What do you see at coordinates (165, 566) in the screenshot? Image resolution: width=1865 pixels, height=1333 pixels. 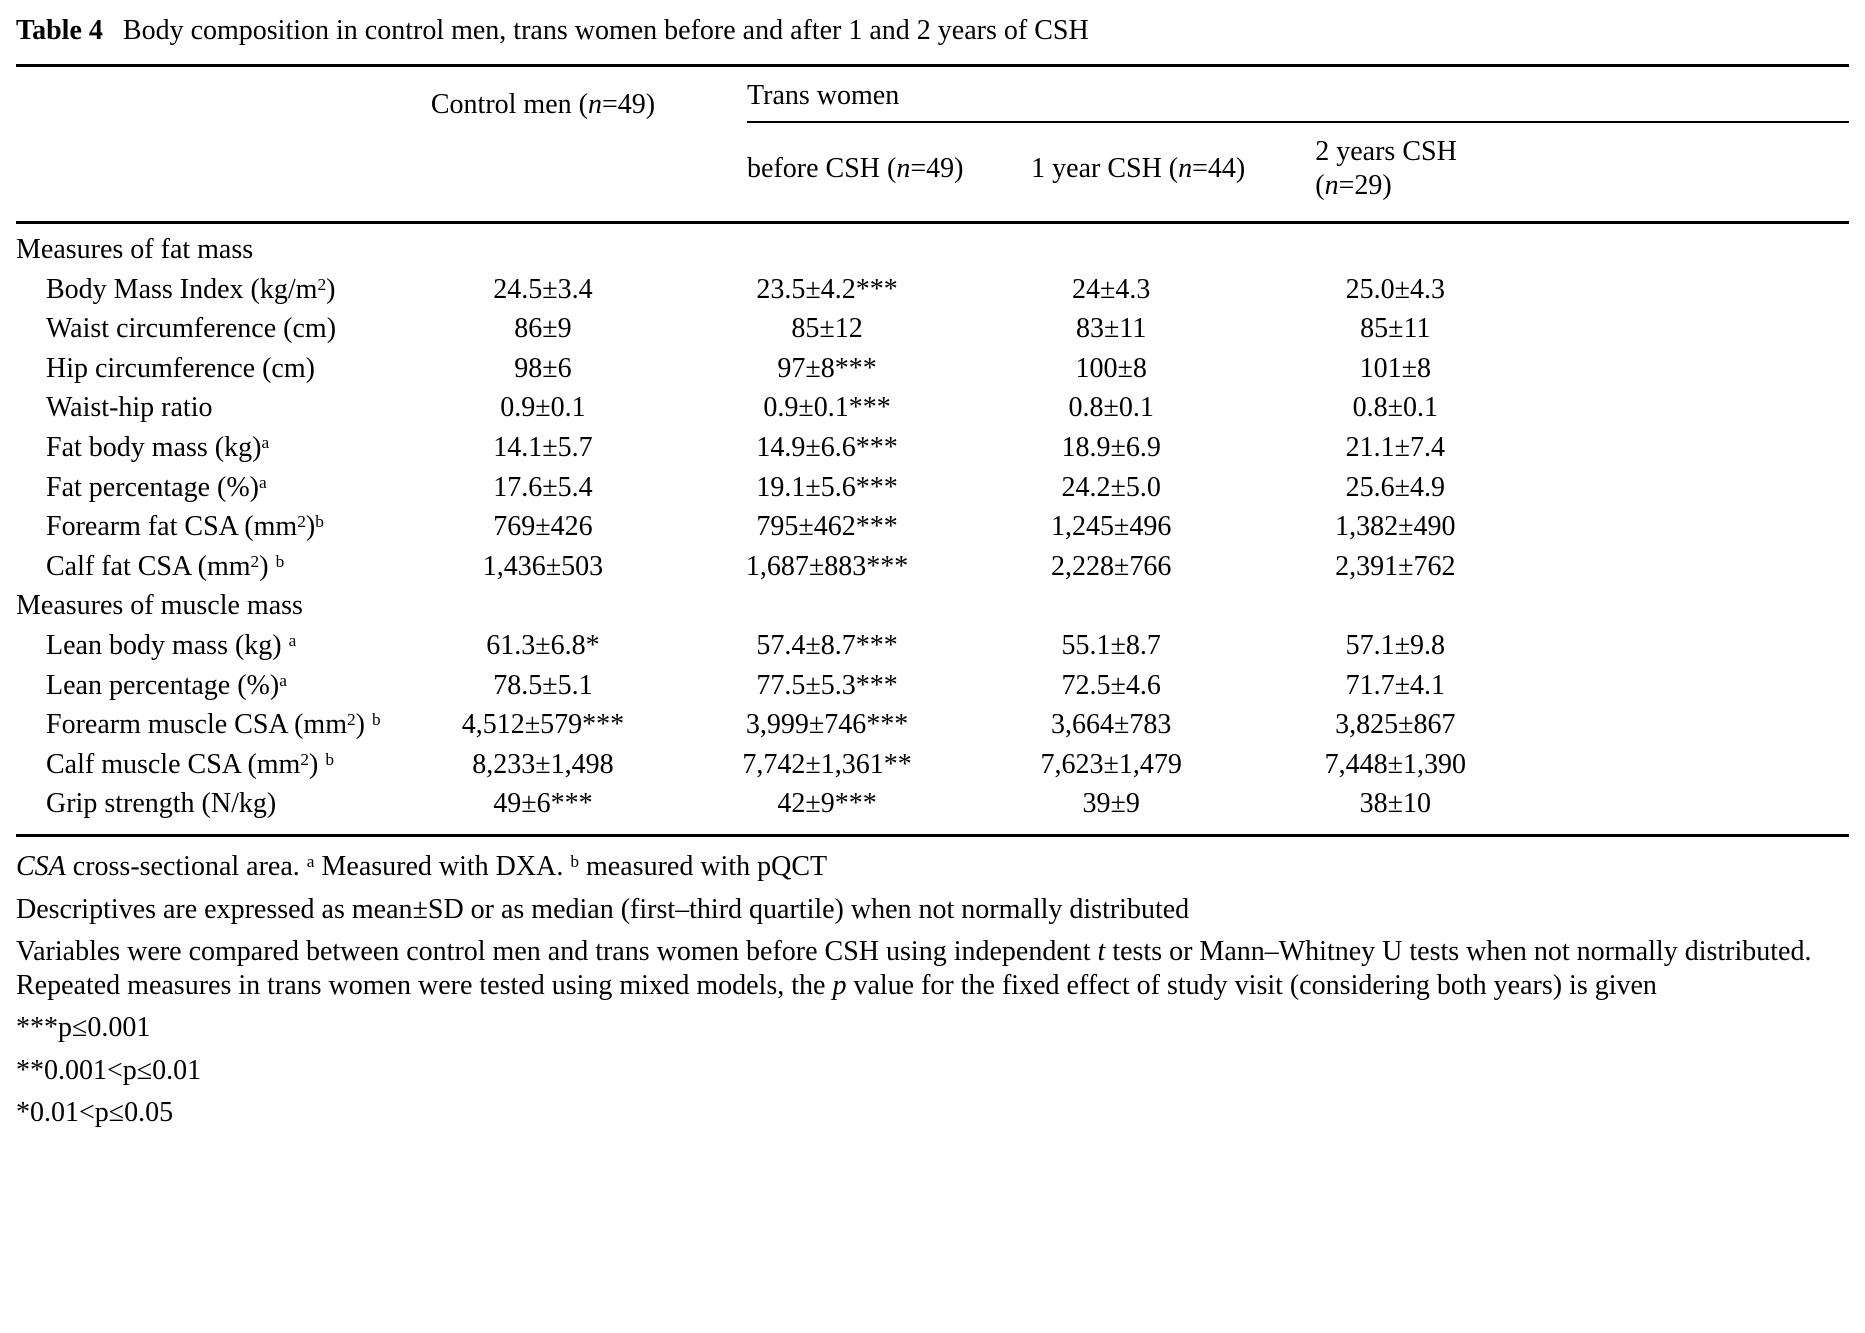 I see `row-label: Calf fat CSA (mm2) b` at bounding box center [165, 566].